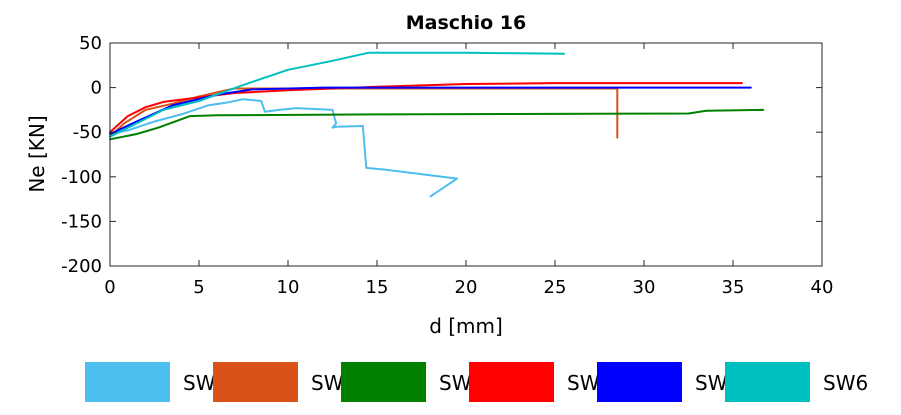 The image size is (901, 415). Describe the element at coordinates (511, 382) in the screenshot. I see `legend-swatch-sw4` at that location.